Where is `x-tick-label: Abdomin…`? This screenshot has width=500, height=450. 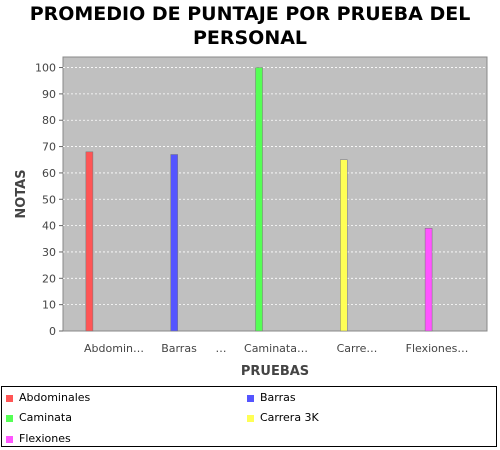 x-tick-label: Abdomin… is located at coordinates (114, 348).